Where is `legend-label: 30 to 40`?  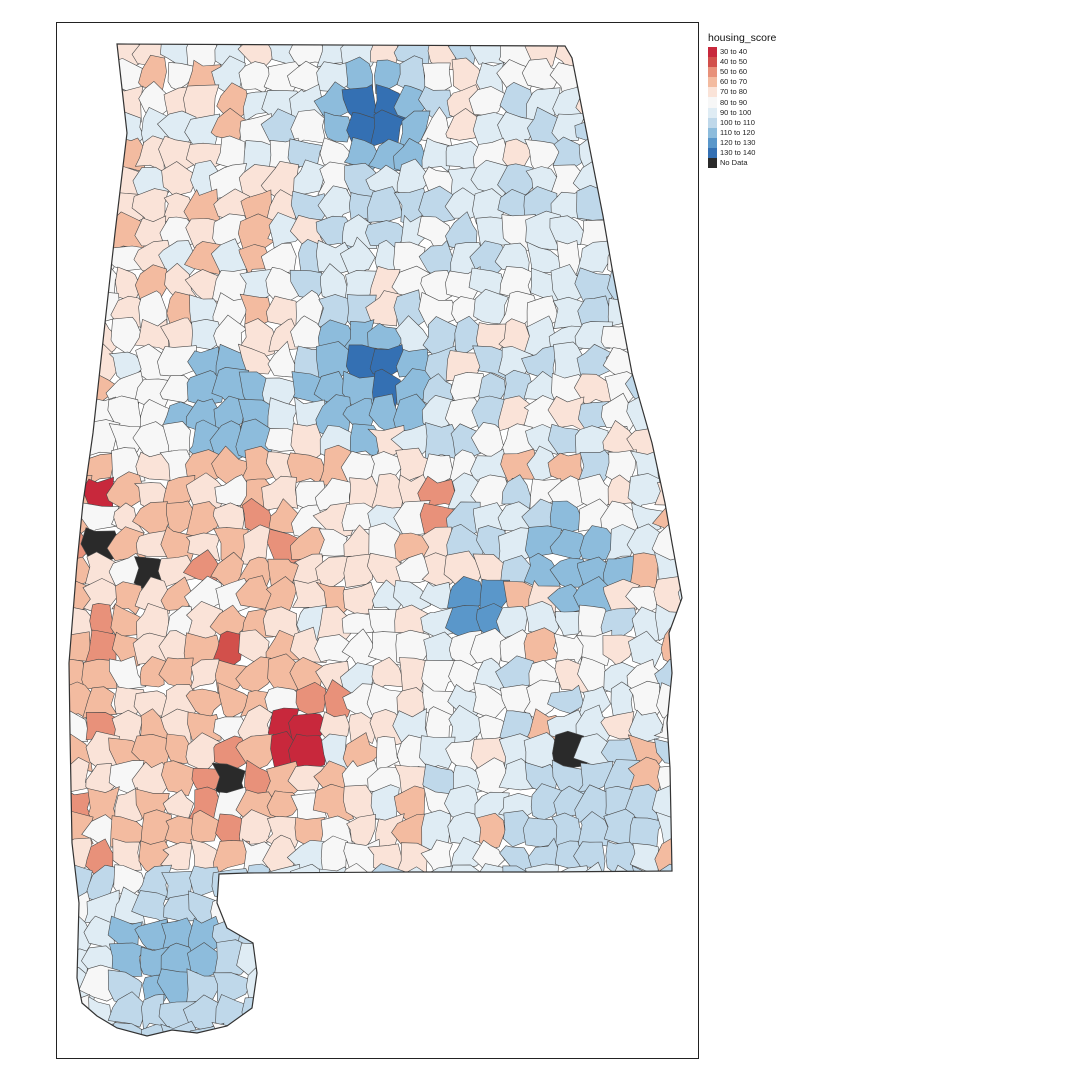 legend-label: 30 to 40 is located at coordinates (734, 52).